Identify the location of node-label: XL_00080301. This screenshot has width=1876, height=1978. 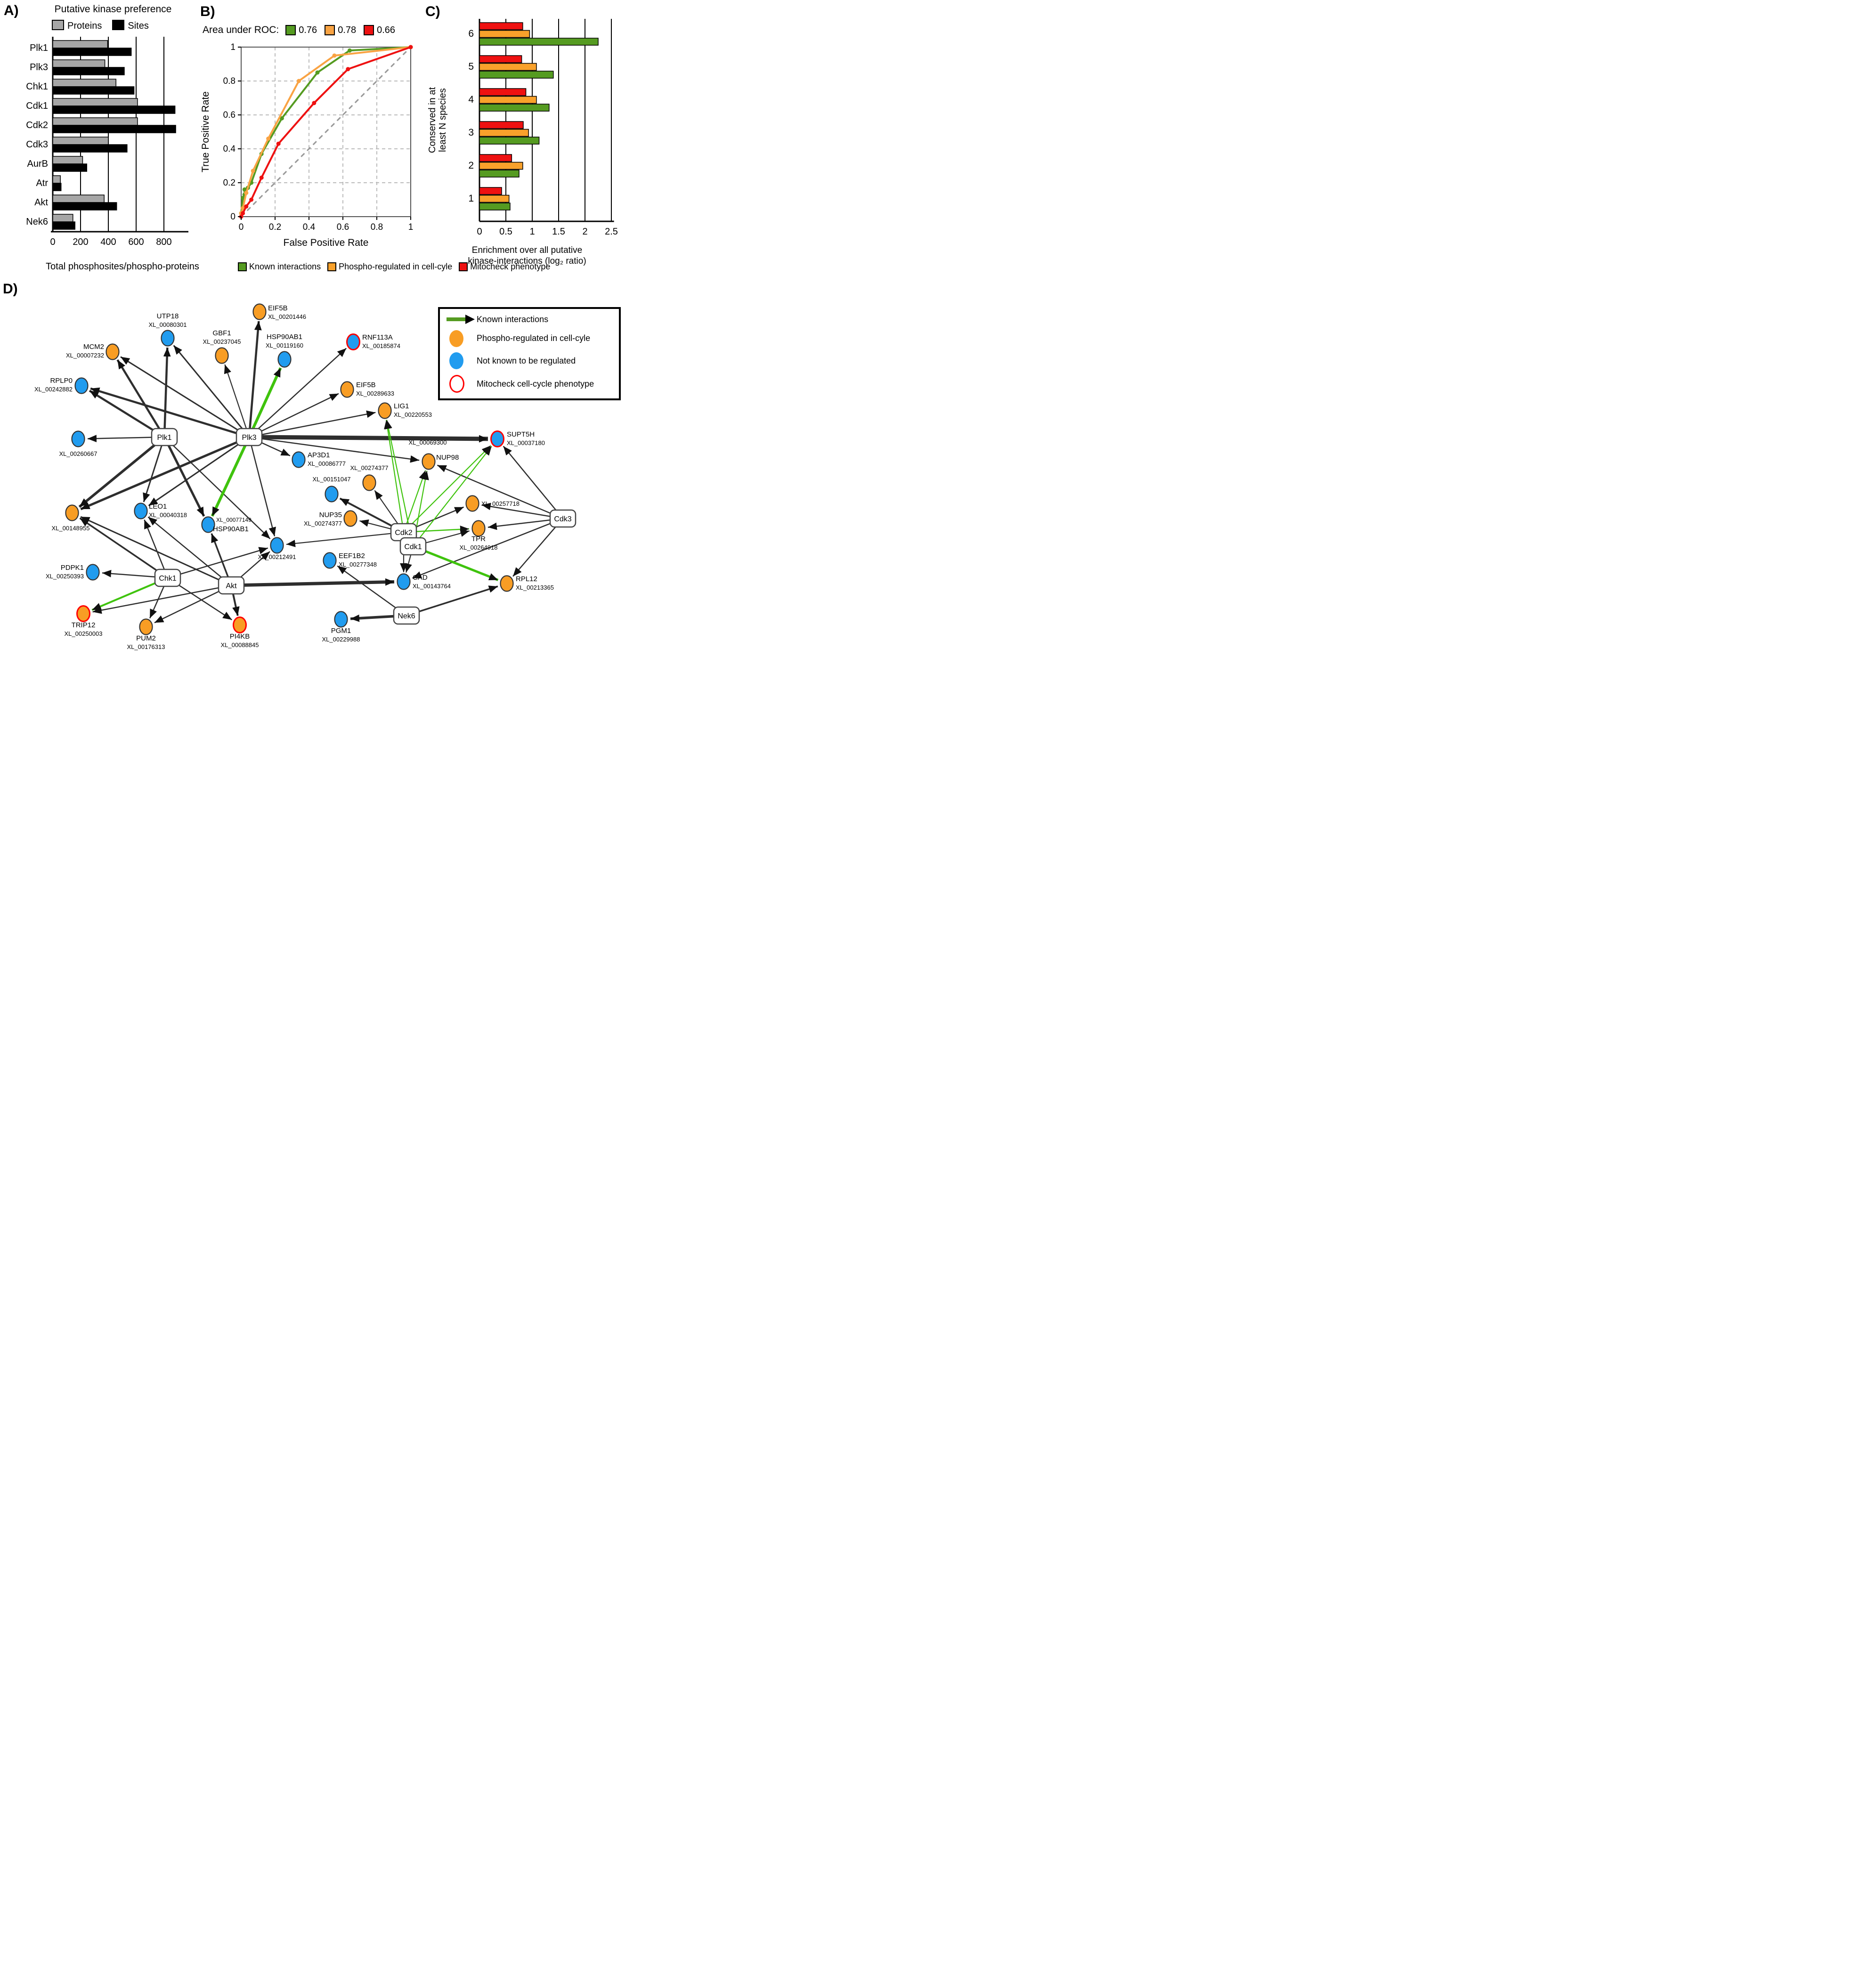
(168, 324).